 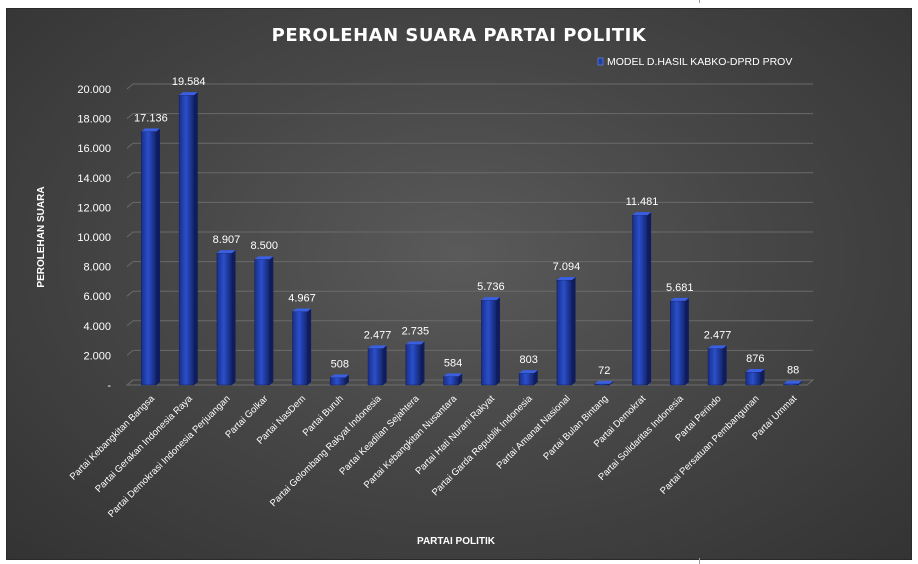 What do you see at coordinates (567, 267) in the screenshot?
I see `data-label: 7.094` at bounding box center [567, 267].